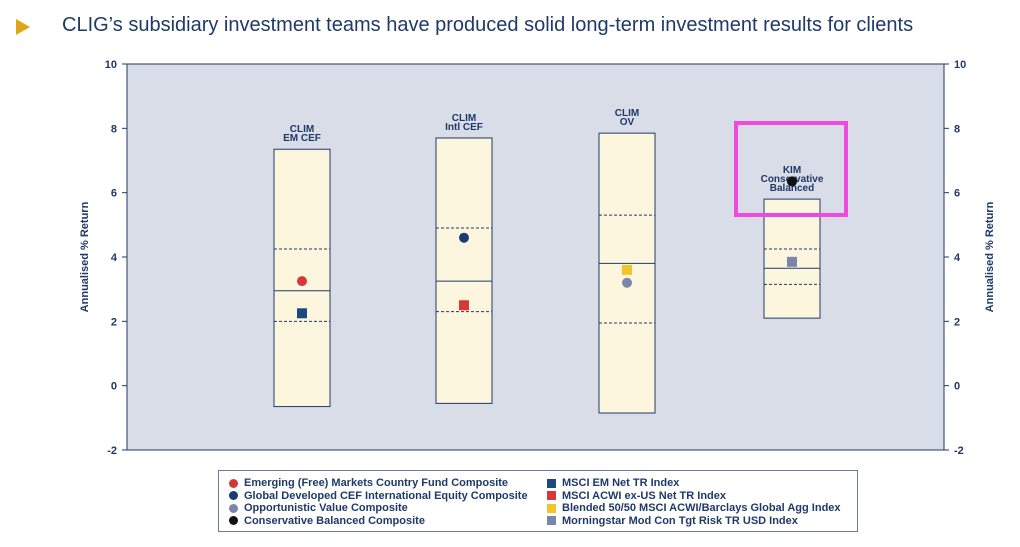 The height and width of the screenshot is (547, 1020). I want to click on y-axis-label-left: Annualised % Return, so click(85, 256).